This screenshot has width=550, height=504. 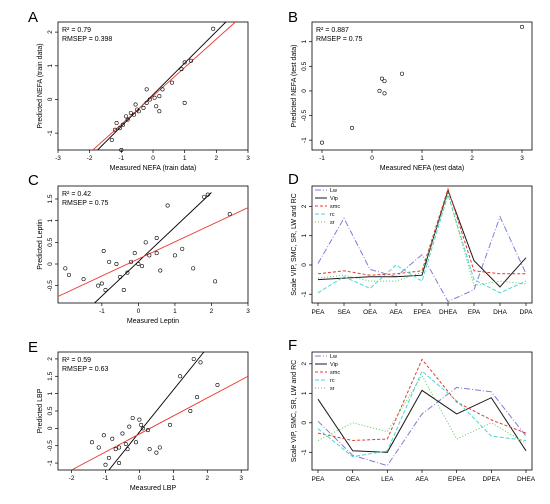 I want to click on stat-text: R² = 0.42, so click(x=76, y=194).